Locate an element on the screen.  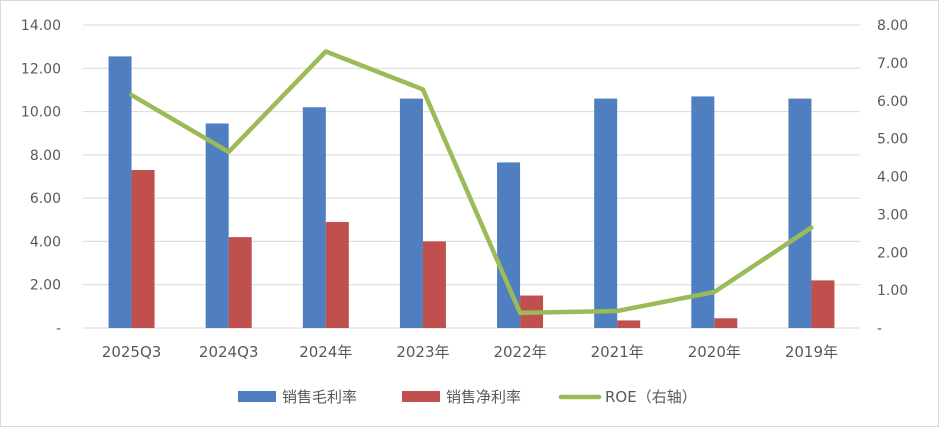
x-tick-label: 2024Q3 is located at coordinates (229, 352).